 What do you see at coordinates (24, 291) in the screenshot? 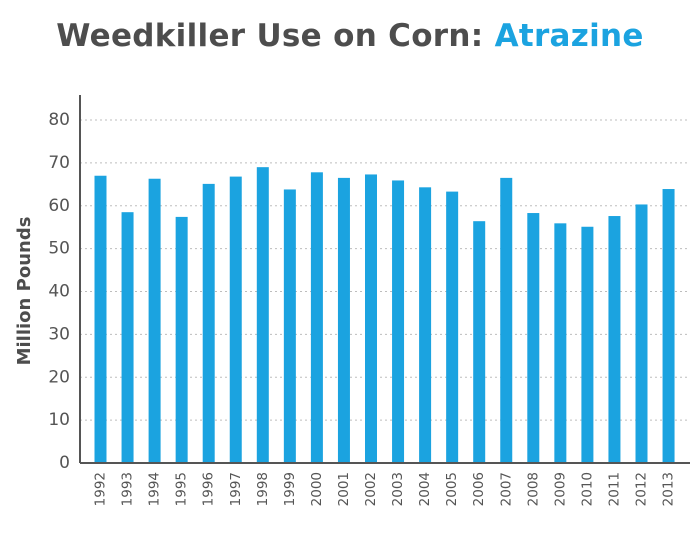
I see `y-axis-label: Million Pounds` at bounding box center [24, 291].